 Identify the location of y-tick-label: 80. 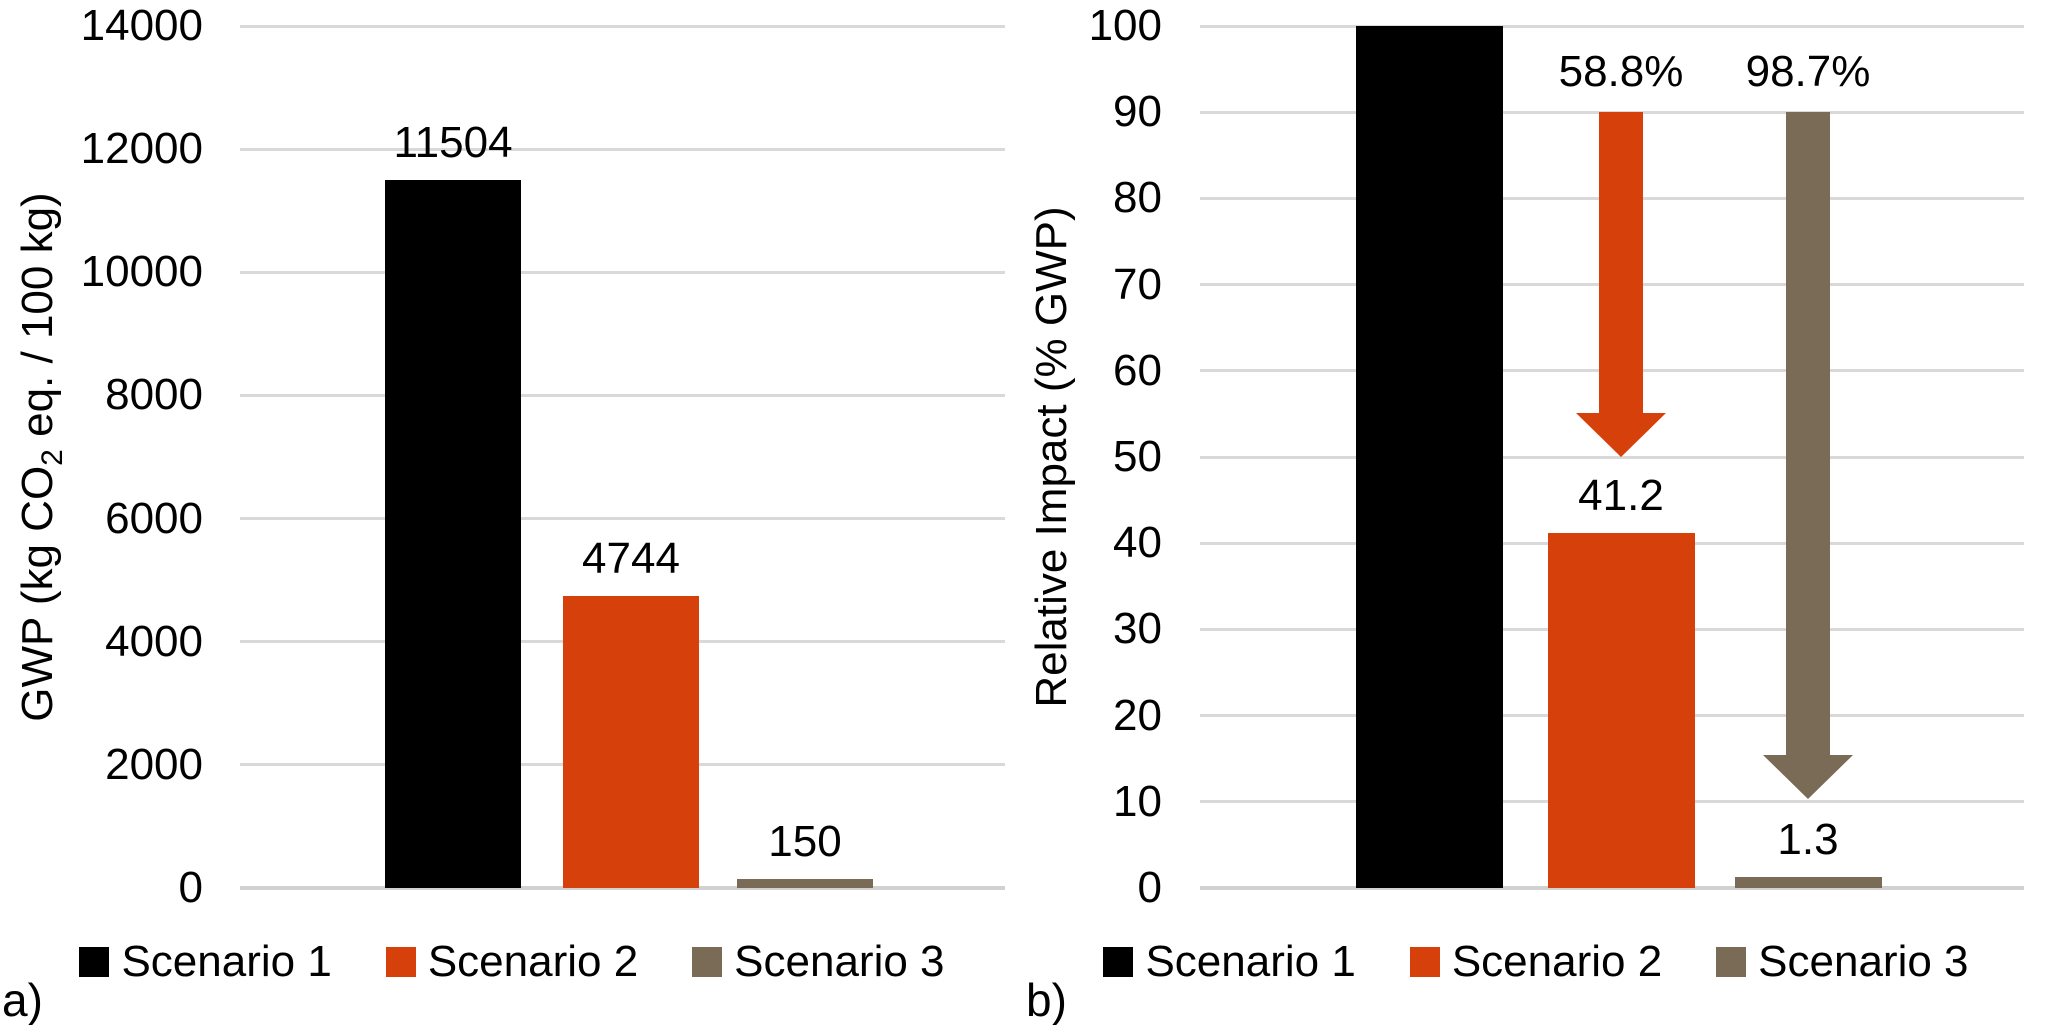
(1137, 198).